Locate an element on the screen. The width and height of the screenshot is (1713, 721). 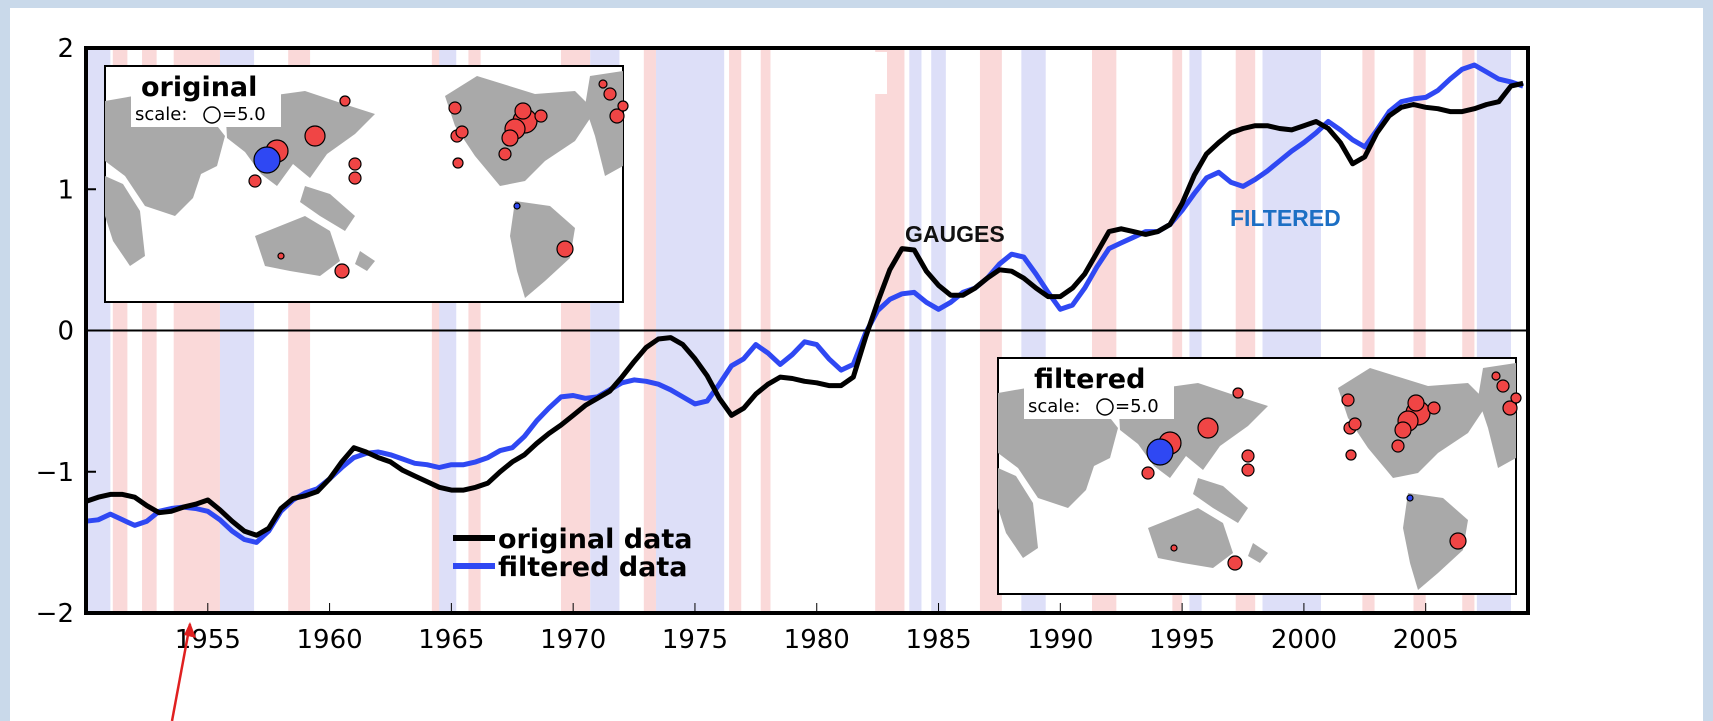
inset-map-filtered: filtered scale: =5.0 is located at coordinates (1259, 476).